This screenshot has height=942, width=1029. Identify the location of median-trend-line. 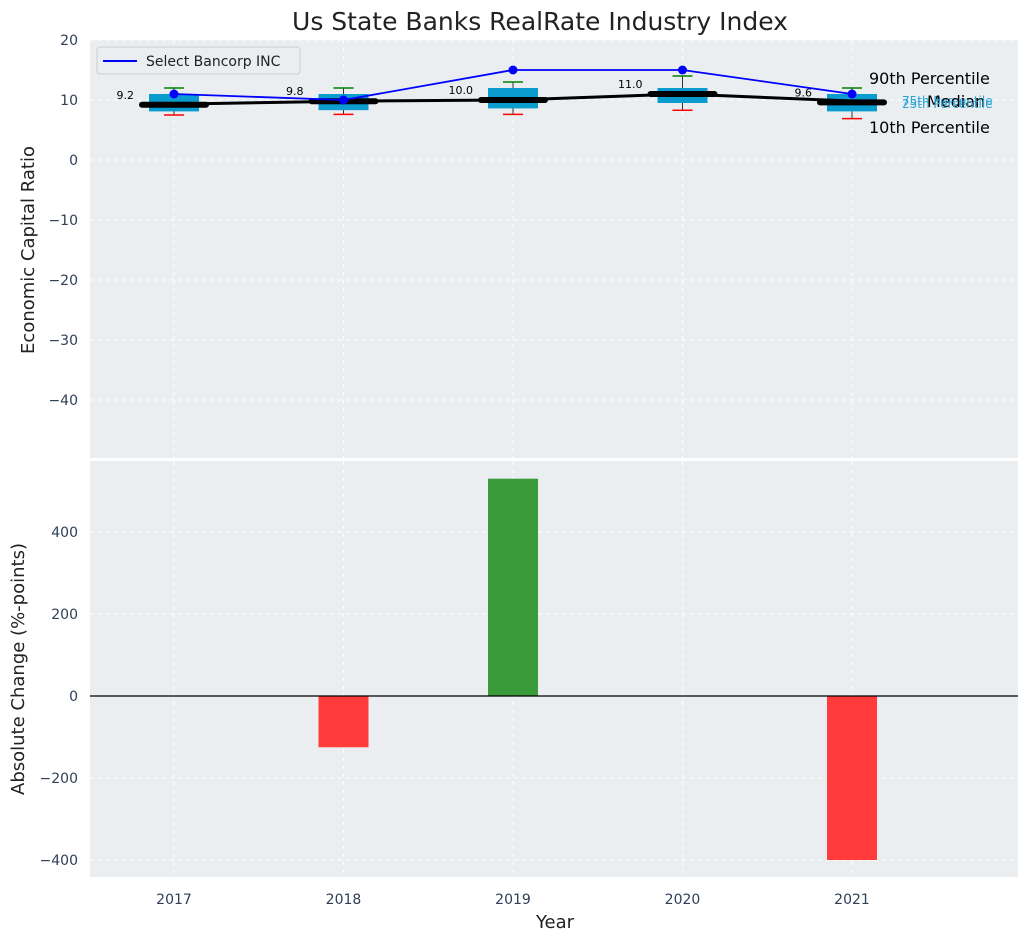
(513, 99).